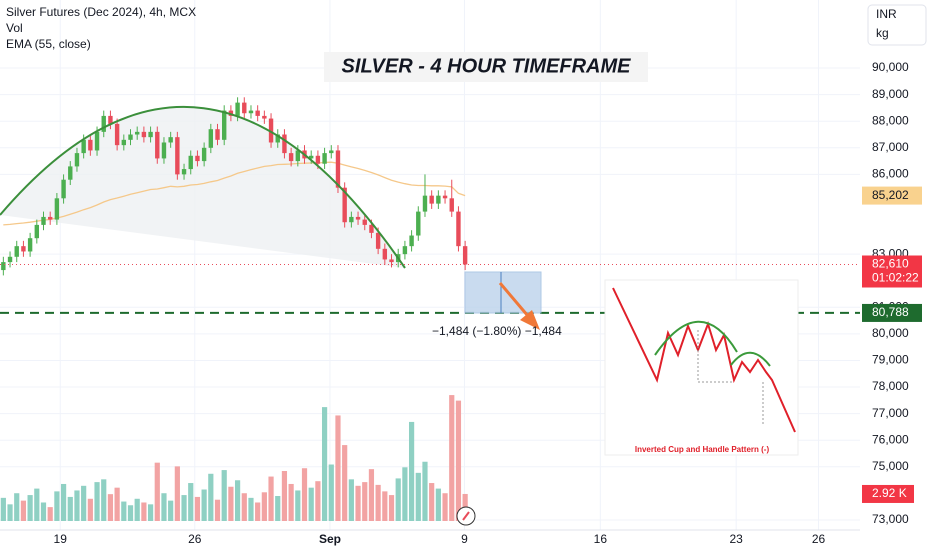 The width and height of the screenshot is (932, 550). Describe the element at coordinates (882, 33) in the screenshot. I see `unit: kg` at that location.